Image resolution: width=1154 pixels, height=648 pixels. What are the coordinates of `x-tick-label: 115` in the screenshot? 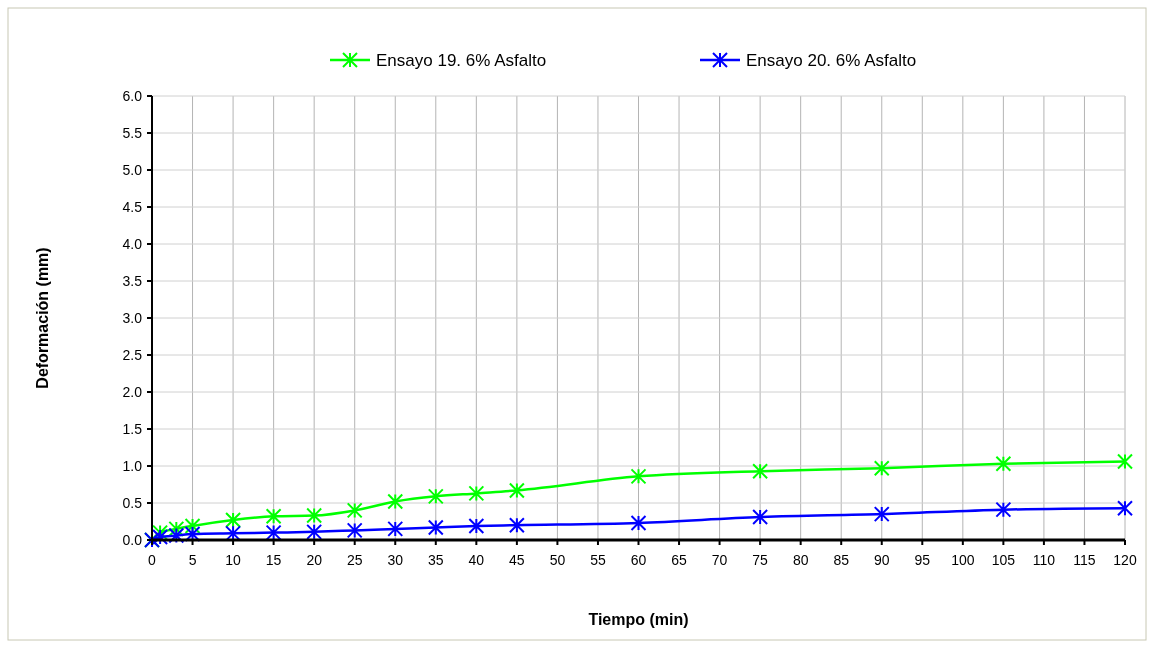 It's located at (1084, 560).